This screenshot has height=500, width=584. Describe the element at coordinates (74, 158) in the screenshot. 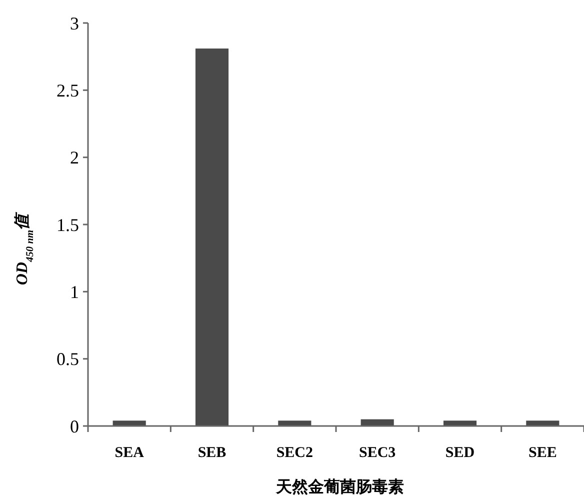

I see `y-tick-label: 2` at that location.